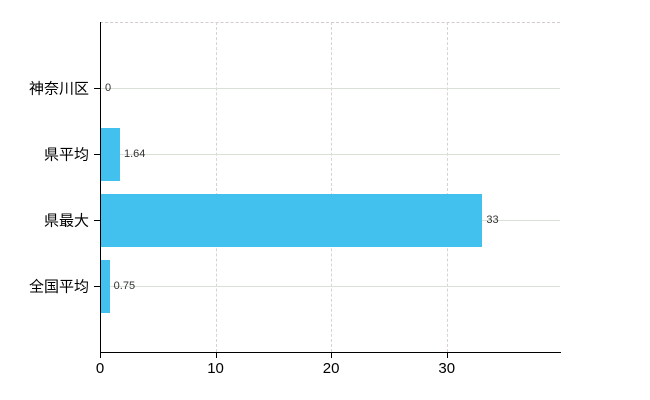 The width and height of the screenshot is (650, 400). What do you see at coordinates (66, 221) in the screenshot?
I see `category-label: 県最大` at bounding box center [66, 221].